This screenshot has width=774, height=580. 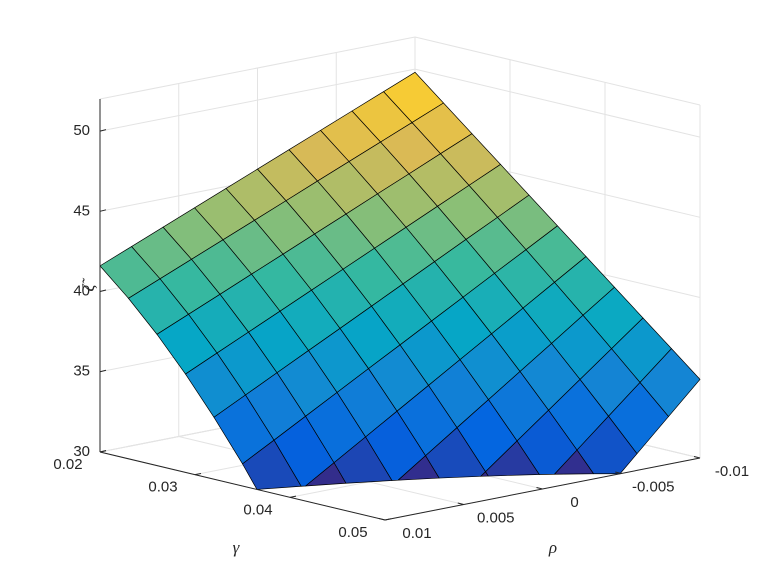 What do you see at coordinates (257, 509) in the screenshot?
I see `x-tick-label: 0.04` at bounding box center [257, 509].